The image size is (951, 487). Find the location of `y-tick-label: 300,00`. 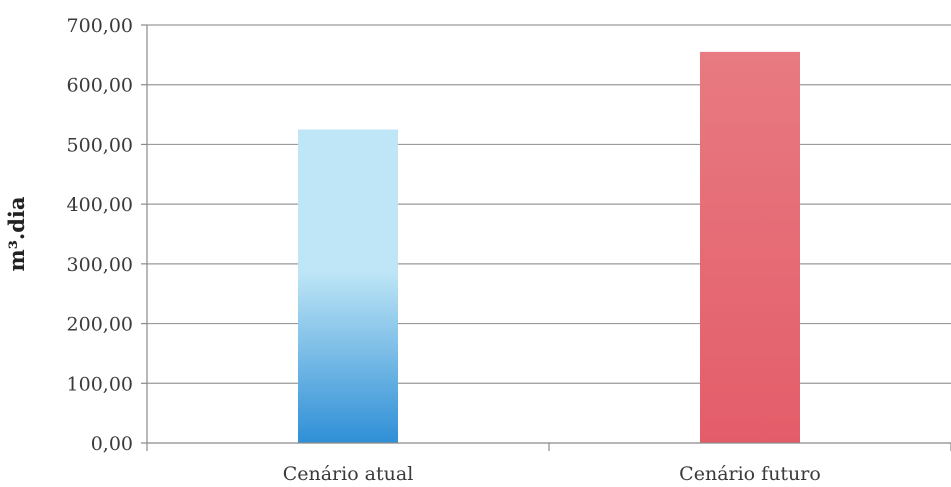

y-tick-label: 300,00 is located at coordinates (100, 265).